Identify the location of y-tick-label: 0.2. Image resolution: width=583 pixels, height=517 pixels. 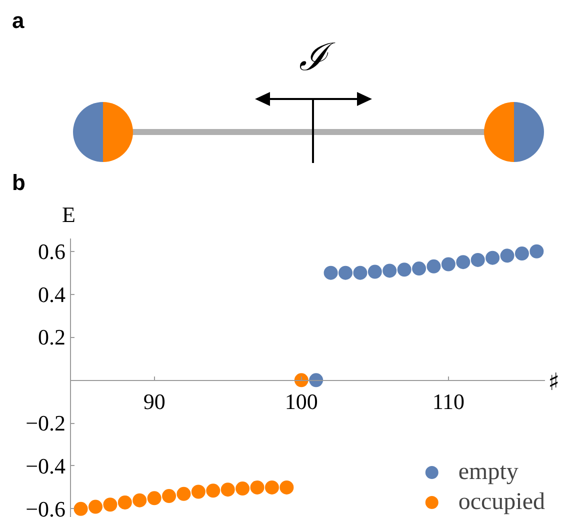
(52, 337).